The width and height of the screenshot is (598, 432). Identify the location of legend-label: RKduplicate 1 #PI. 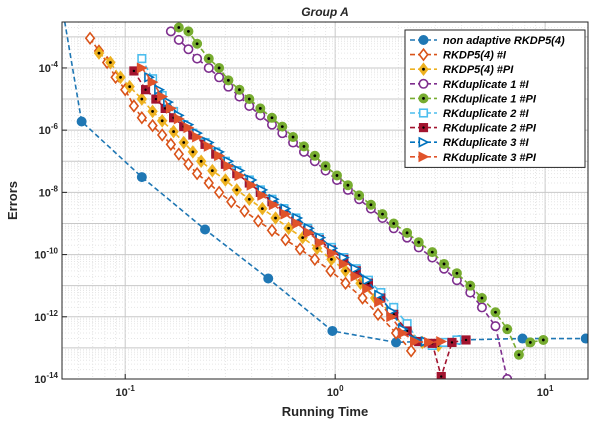
(490, 99).